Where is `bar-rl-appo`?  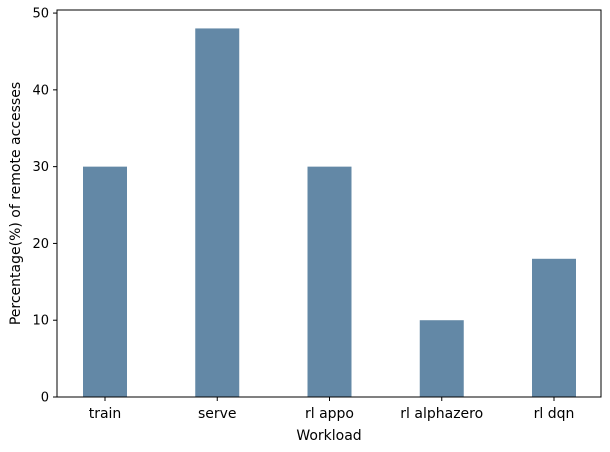 bar-rl-appo is located at coordinates (329, 281).